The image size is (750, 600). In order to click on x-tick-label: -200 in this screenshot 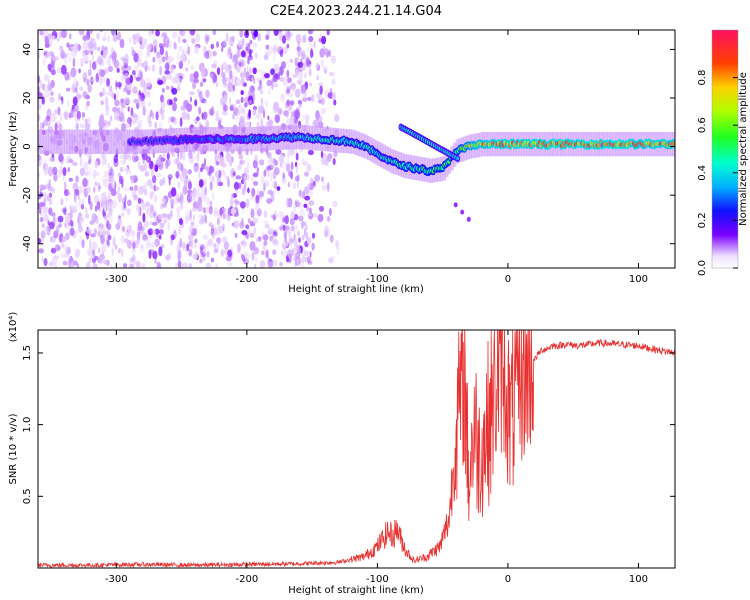, I will do `click(247, 279)`.